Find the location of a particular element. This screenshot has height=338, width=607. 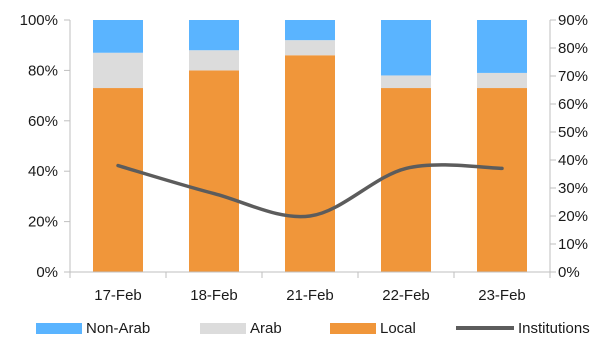

left-tick-label: 60% is located at coordinates (43, 121).